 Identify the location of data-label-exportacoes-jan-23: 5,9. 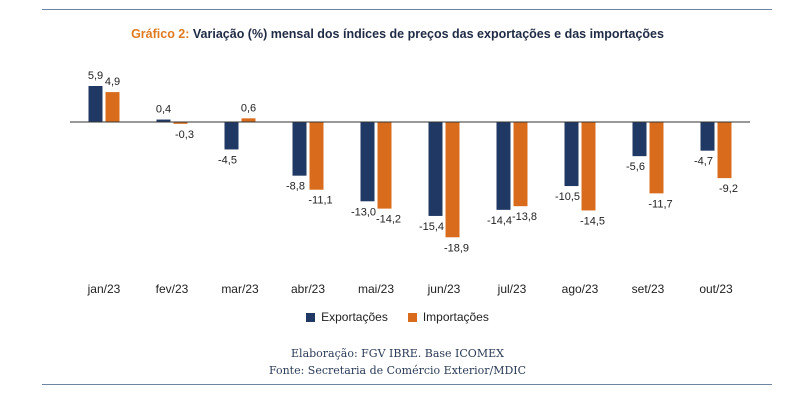
(95, 76).